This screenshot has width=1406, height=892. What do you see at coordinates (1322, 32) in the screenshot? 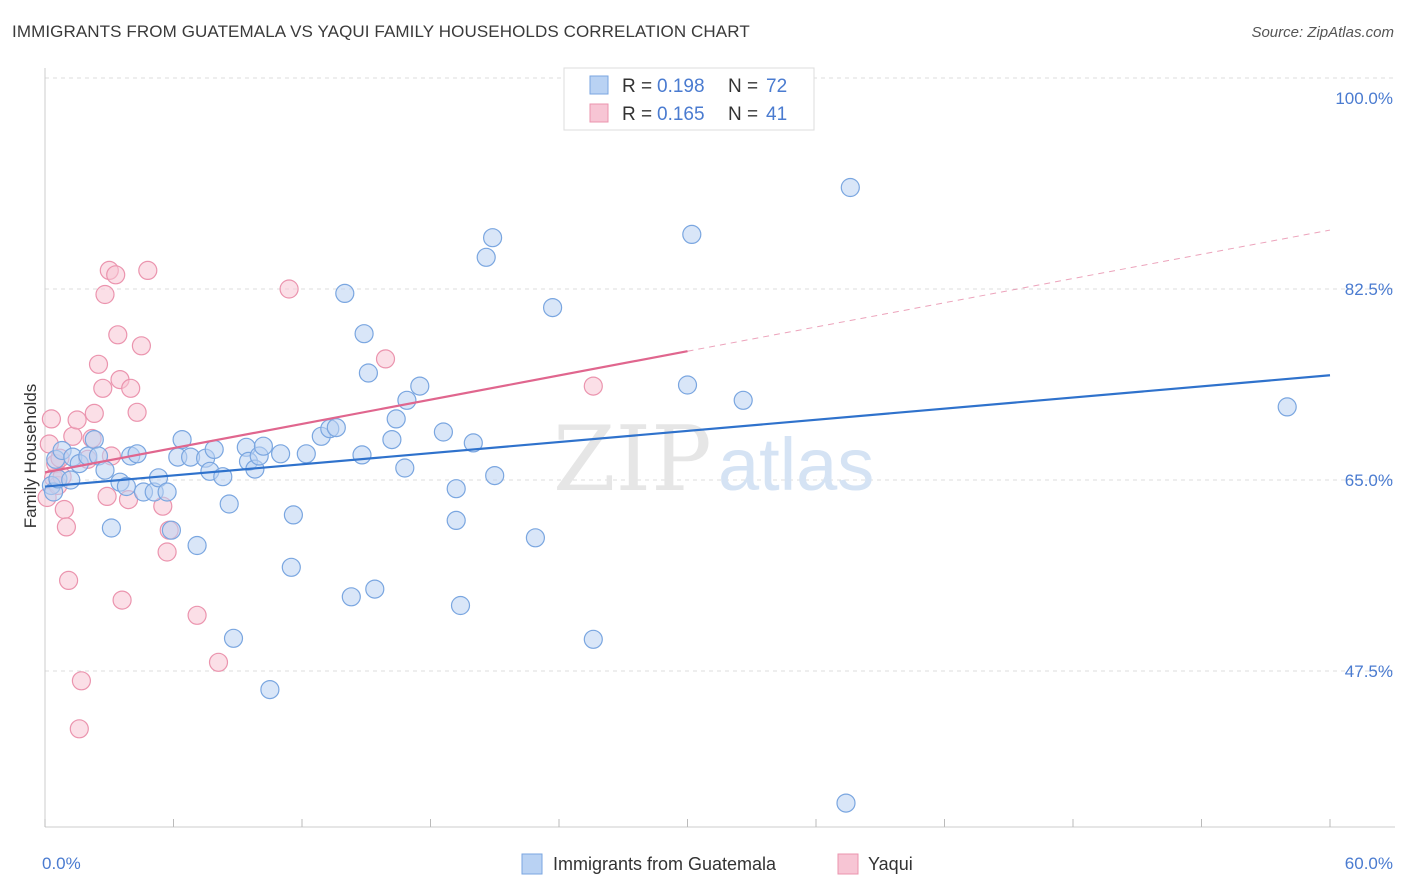
I see `source-credit: Source: ZipAtlas.com` at bounding box center [1322, 32].